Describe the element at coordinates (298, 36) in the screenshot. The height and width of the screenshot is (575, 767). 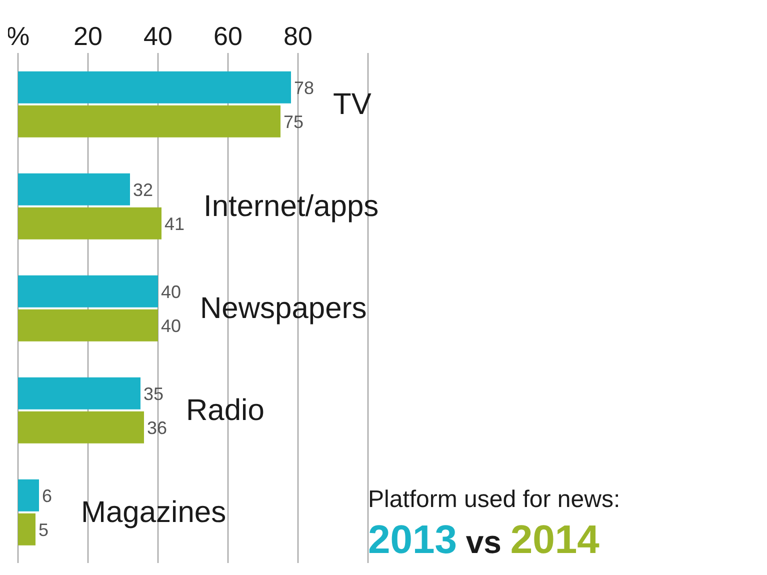
I see `x-tick-label: 80` at that location.